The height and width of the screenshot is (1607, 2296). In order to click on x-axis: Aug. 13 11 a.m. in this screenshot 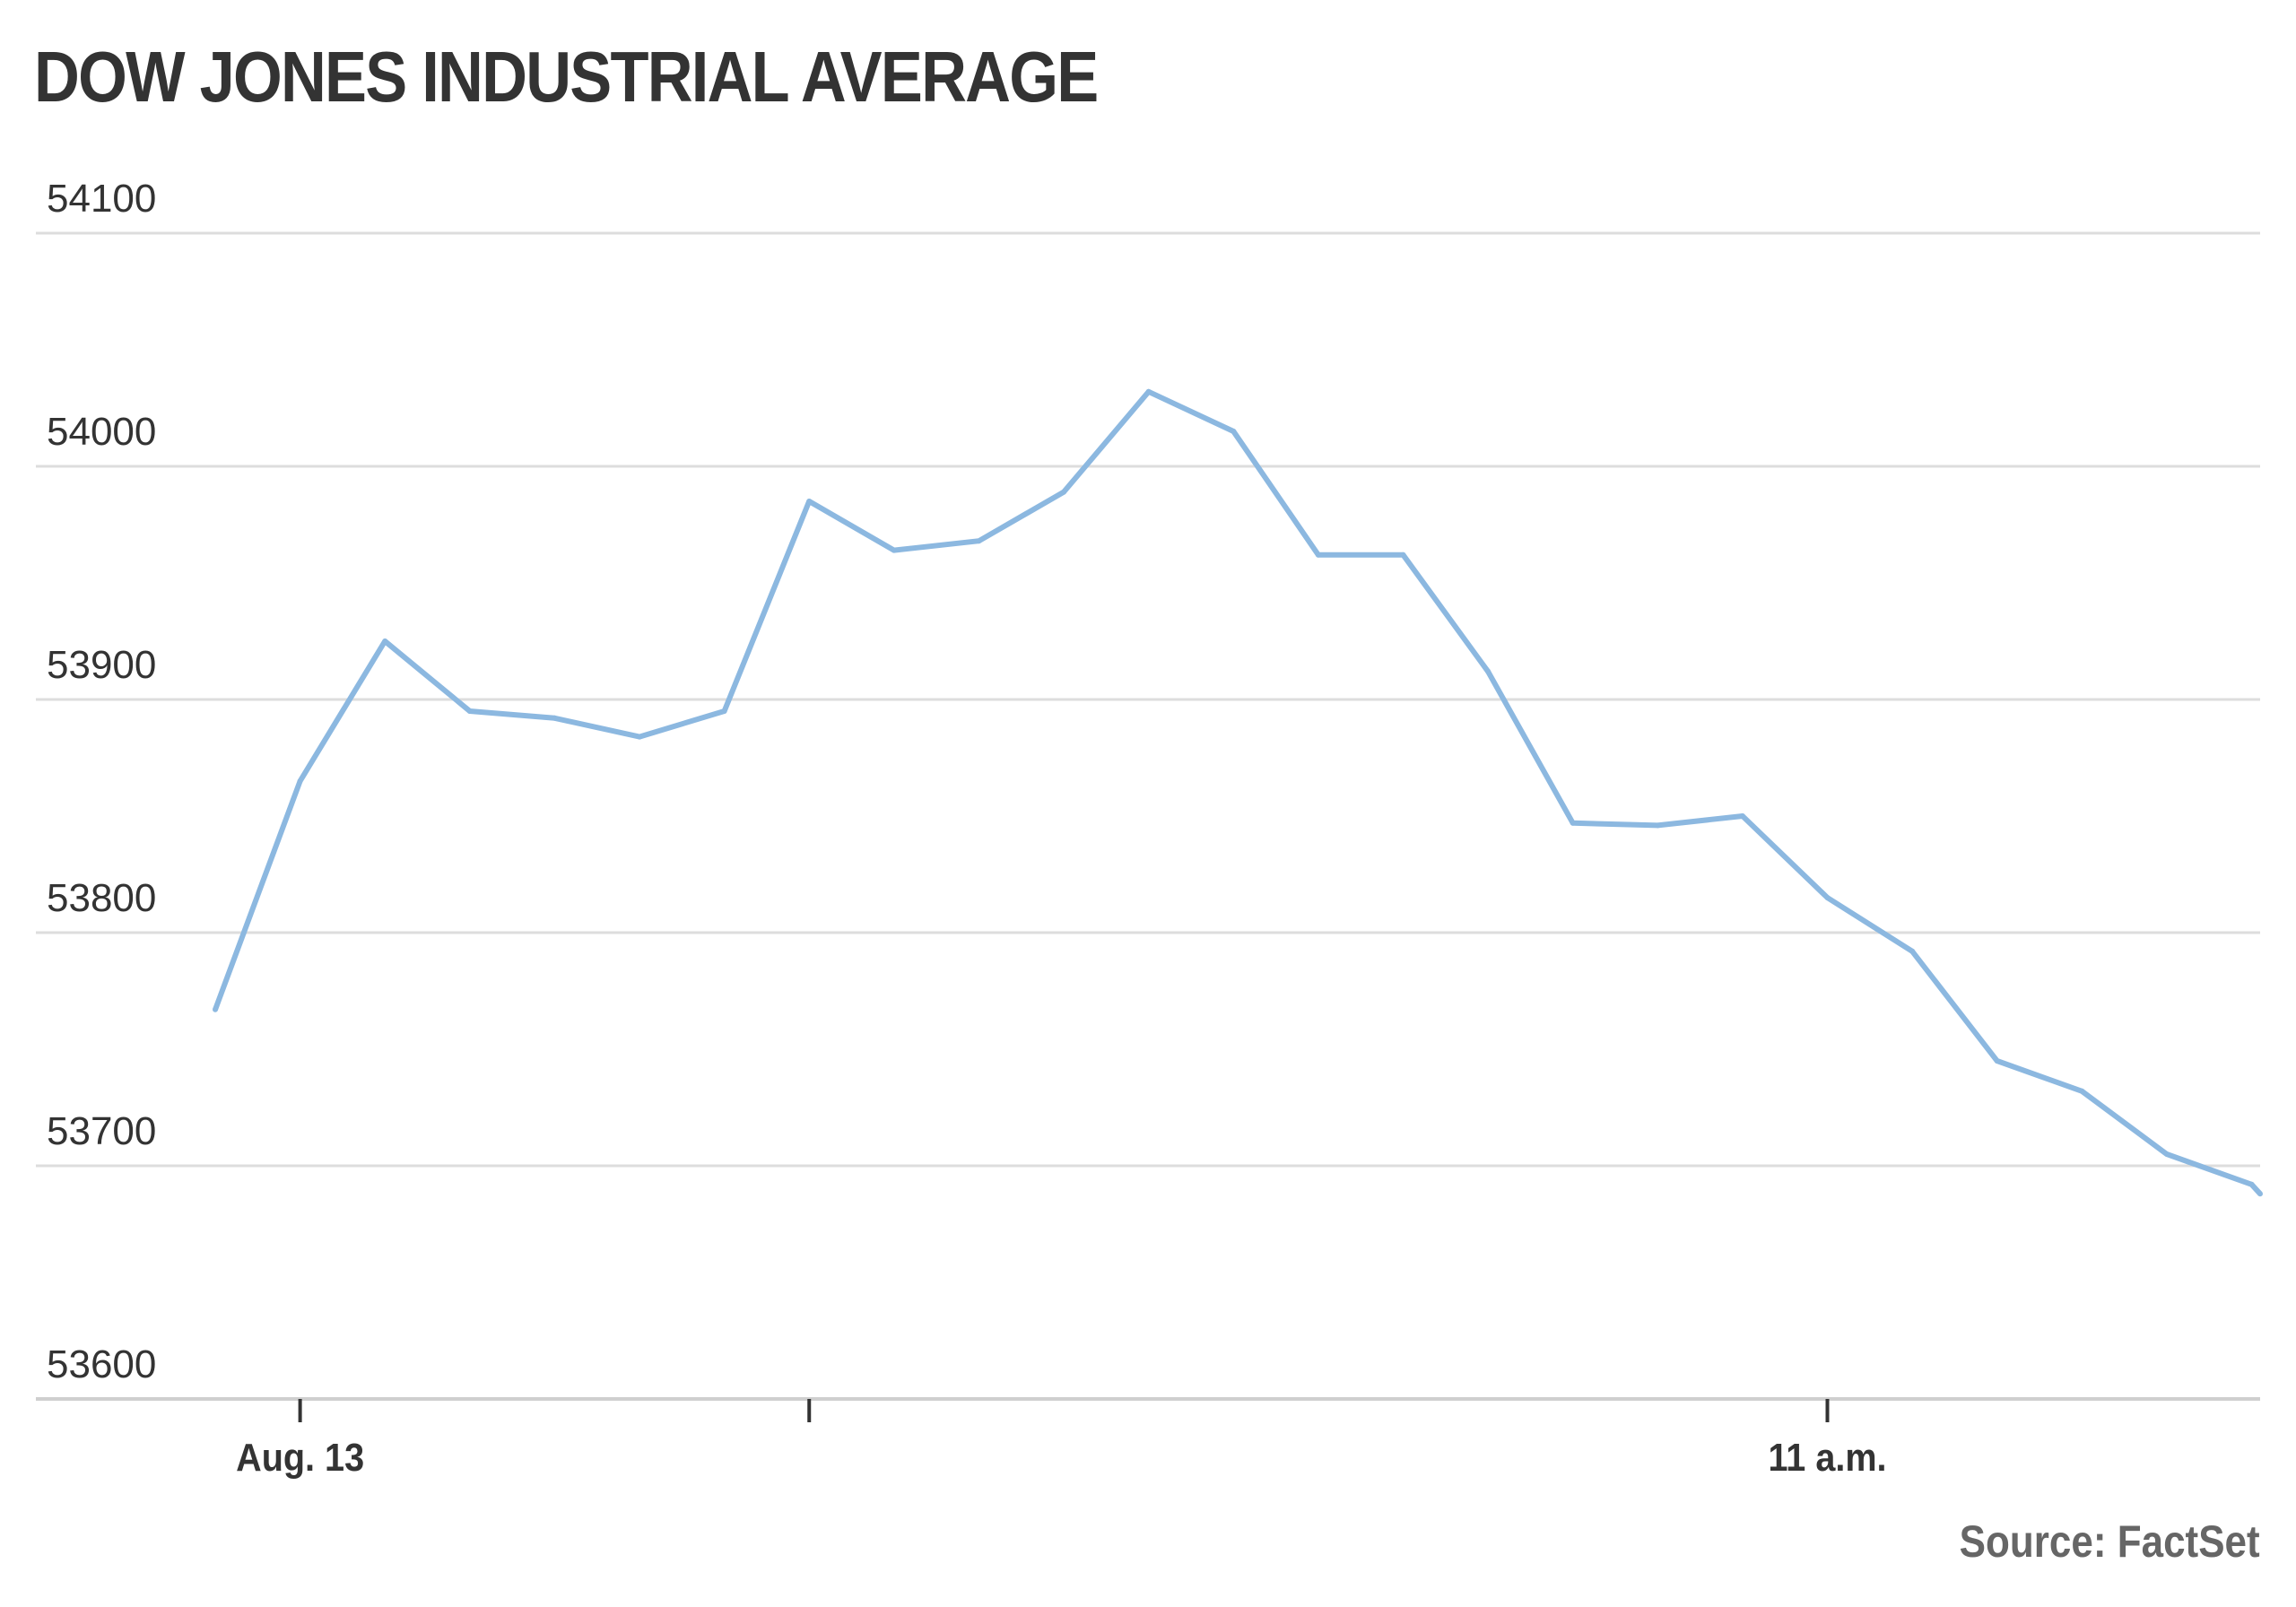, I will do `click(1061, 1439)`.